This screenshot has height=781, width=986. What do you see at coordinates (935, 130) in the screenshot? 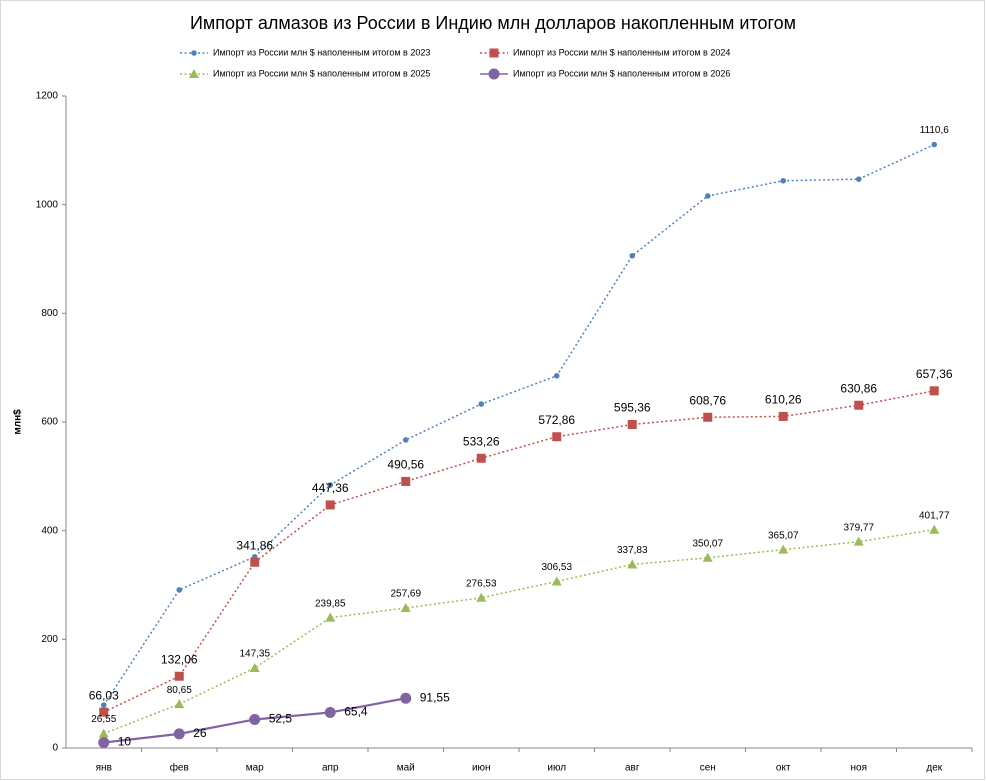
I see `data-label: 1110,6` at bounding box center [935, 130].